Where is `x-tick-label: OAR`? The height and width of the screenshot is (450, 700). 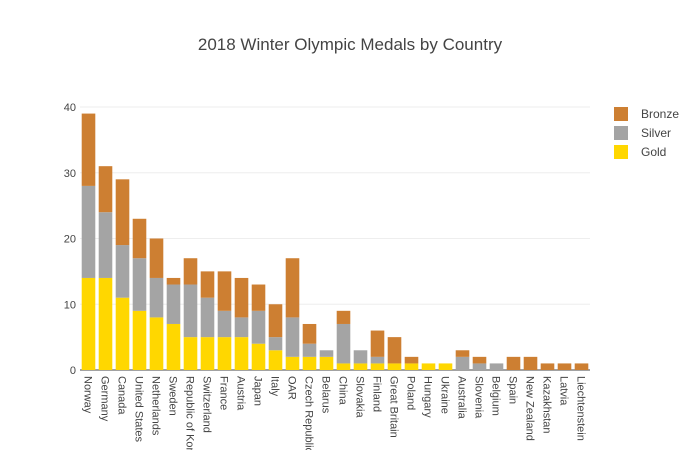 x-tick-label: OAR is located at coordinates (292, 388).